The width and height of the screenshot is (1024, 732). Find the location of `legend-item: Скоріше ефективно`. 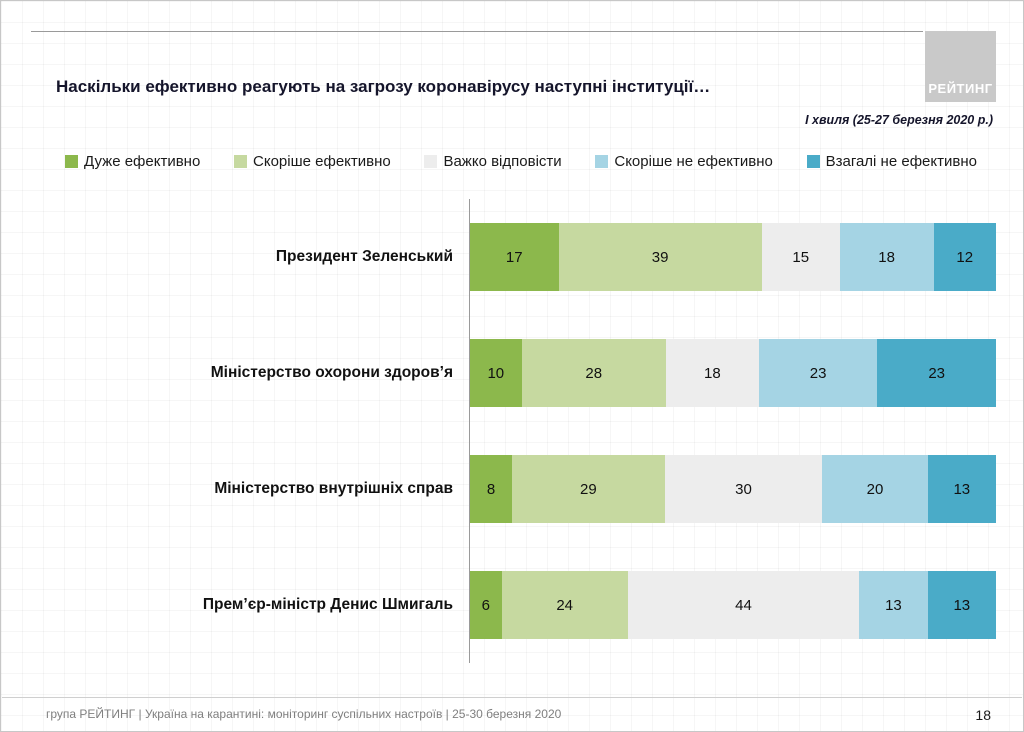

legend-item: Скоріше ефективно is located at coordinates (312, 161).